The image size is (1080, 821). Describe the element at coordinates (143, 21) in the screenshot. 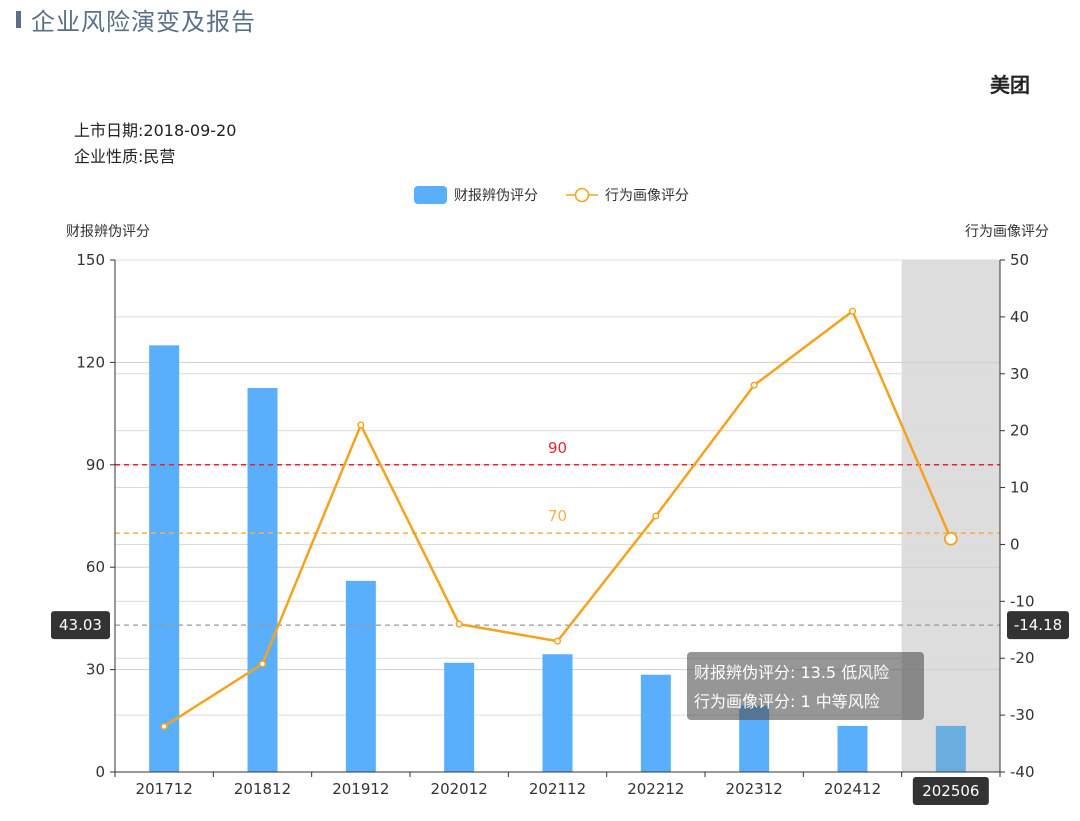

I see `section-title: 企业风险演变及报告` at that location.